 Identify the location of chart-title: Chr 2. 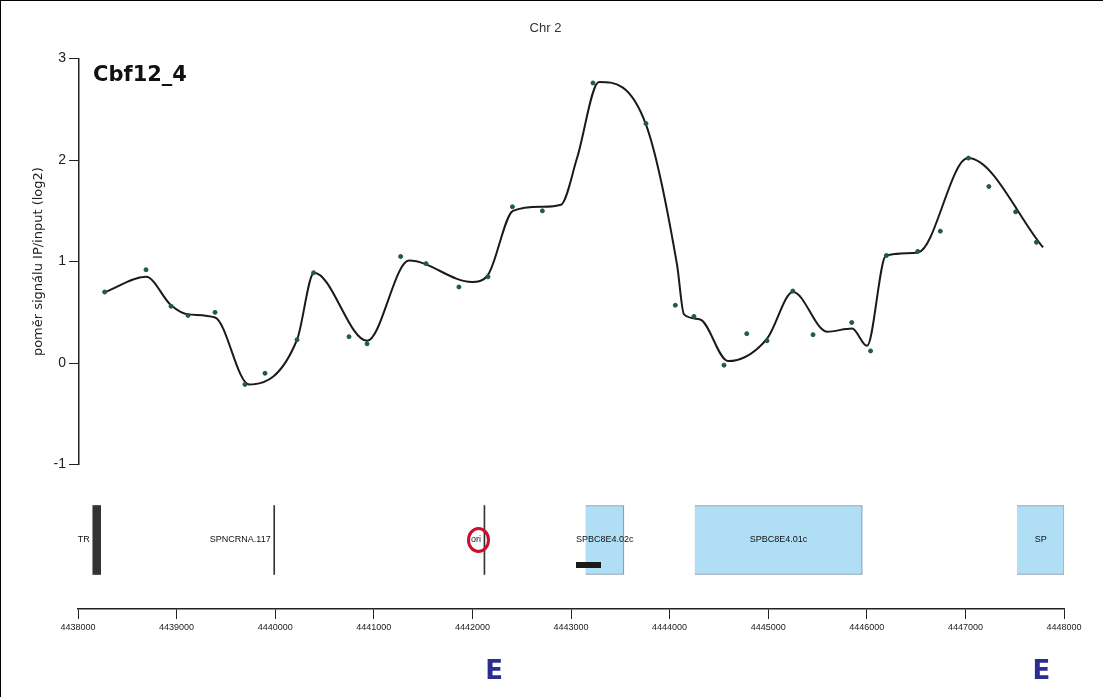
(545, 28).